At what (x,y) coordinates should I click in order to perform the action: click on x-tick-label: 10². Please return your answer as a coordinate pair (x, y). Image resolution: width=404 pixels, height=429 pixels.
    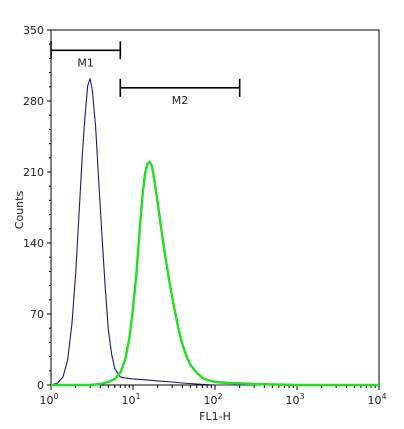
    Looking at the image, I should click on (212, 399).